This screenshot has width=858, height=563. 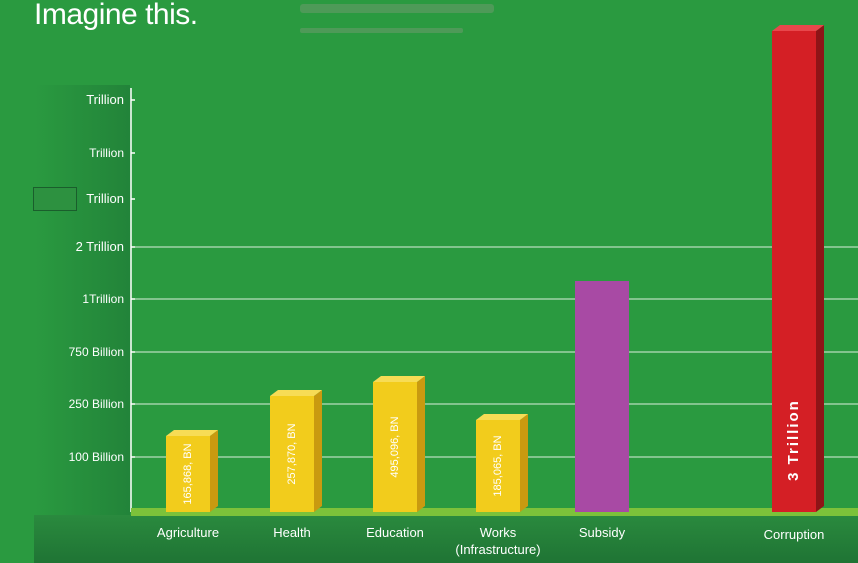 I want to click on y-tick-label: 100 Billion, so click(x=96, y=457).